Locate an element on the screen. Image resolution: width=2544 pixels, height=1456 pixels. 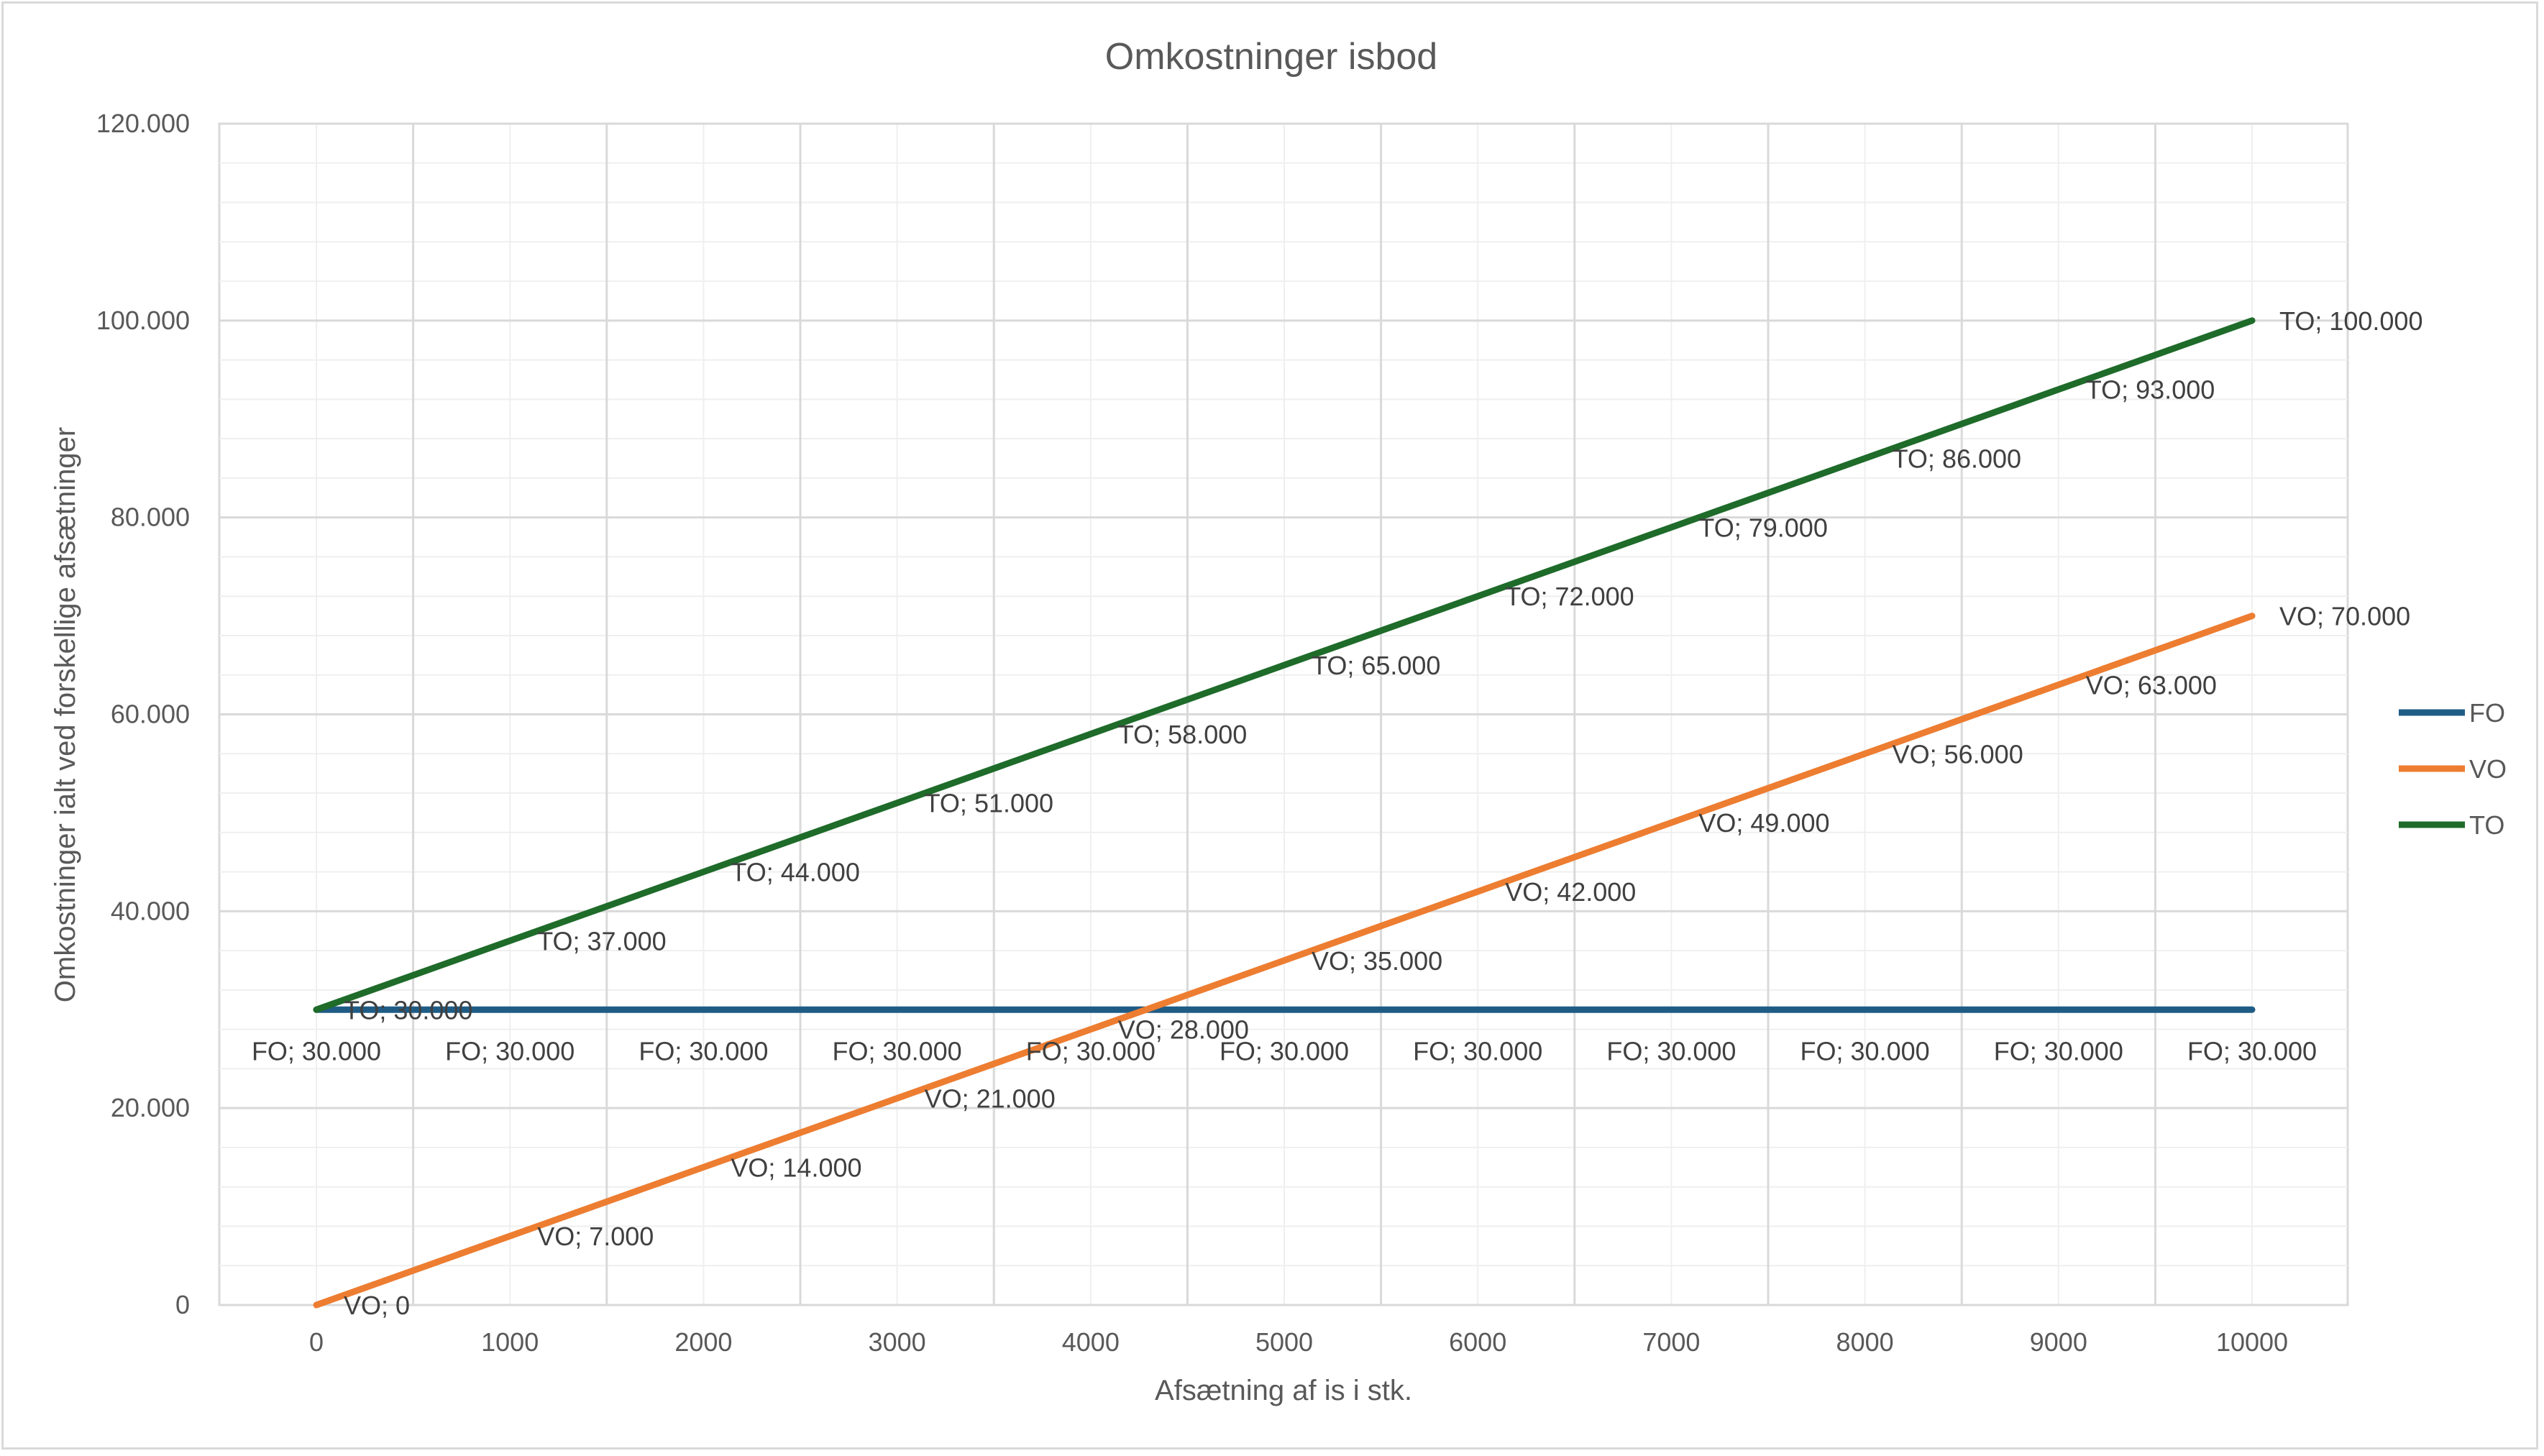
x-tick-label: 4000 is located at coordinates (1091, 1342).